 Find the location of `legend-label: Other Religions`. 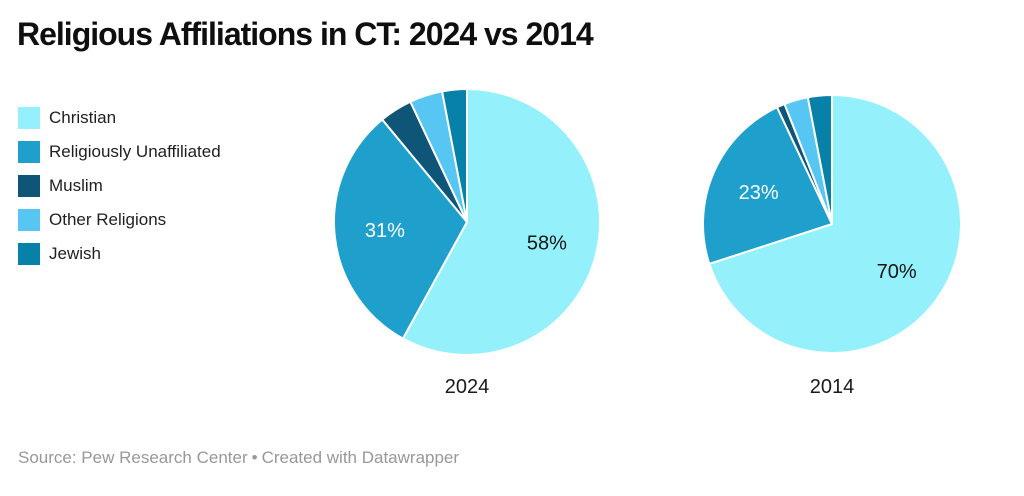

legend-label: Other Religions is located at coordinates (108, 219).